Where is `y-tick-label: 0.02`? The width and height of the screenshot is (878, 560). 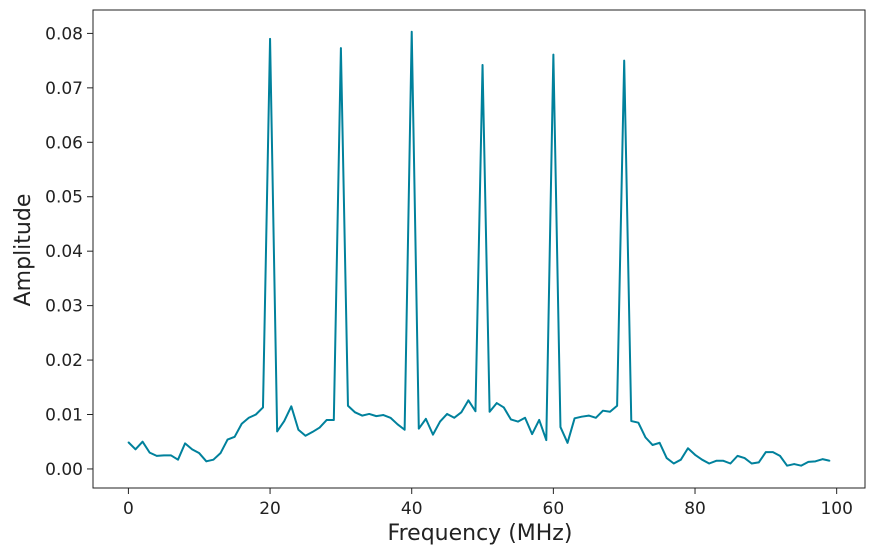
y-tick-label: 0.02 is located at coordinates (64, 361).